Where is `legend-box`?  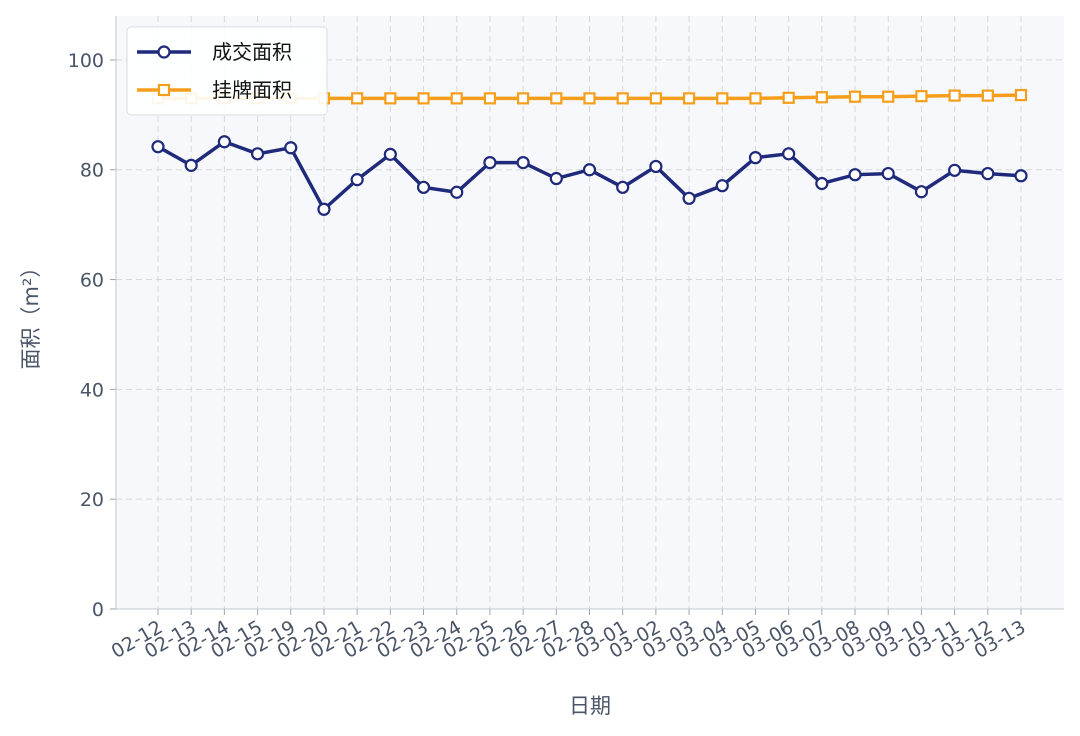
legend-box is located at coordinates (227, 71).